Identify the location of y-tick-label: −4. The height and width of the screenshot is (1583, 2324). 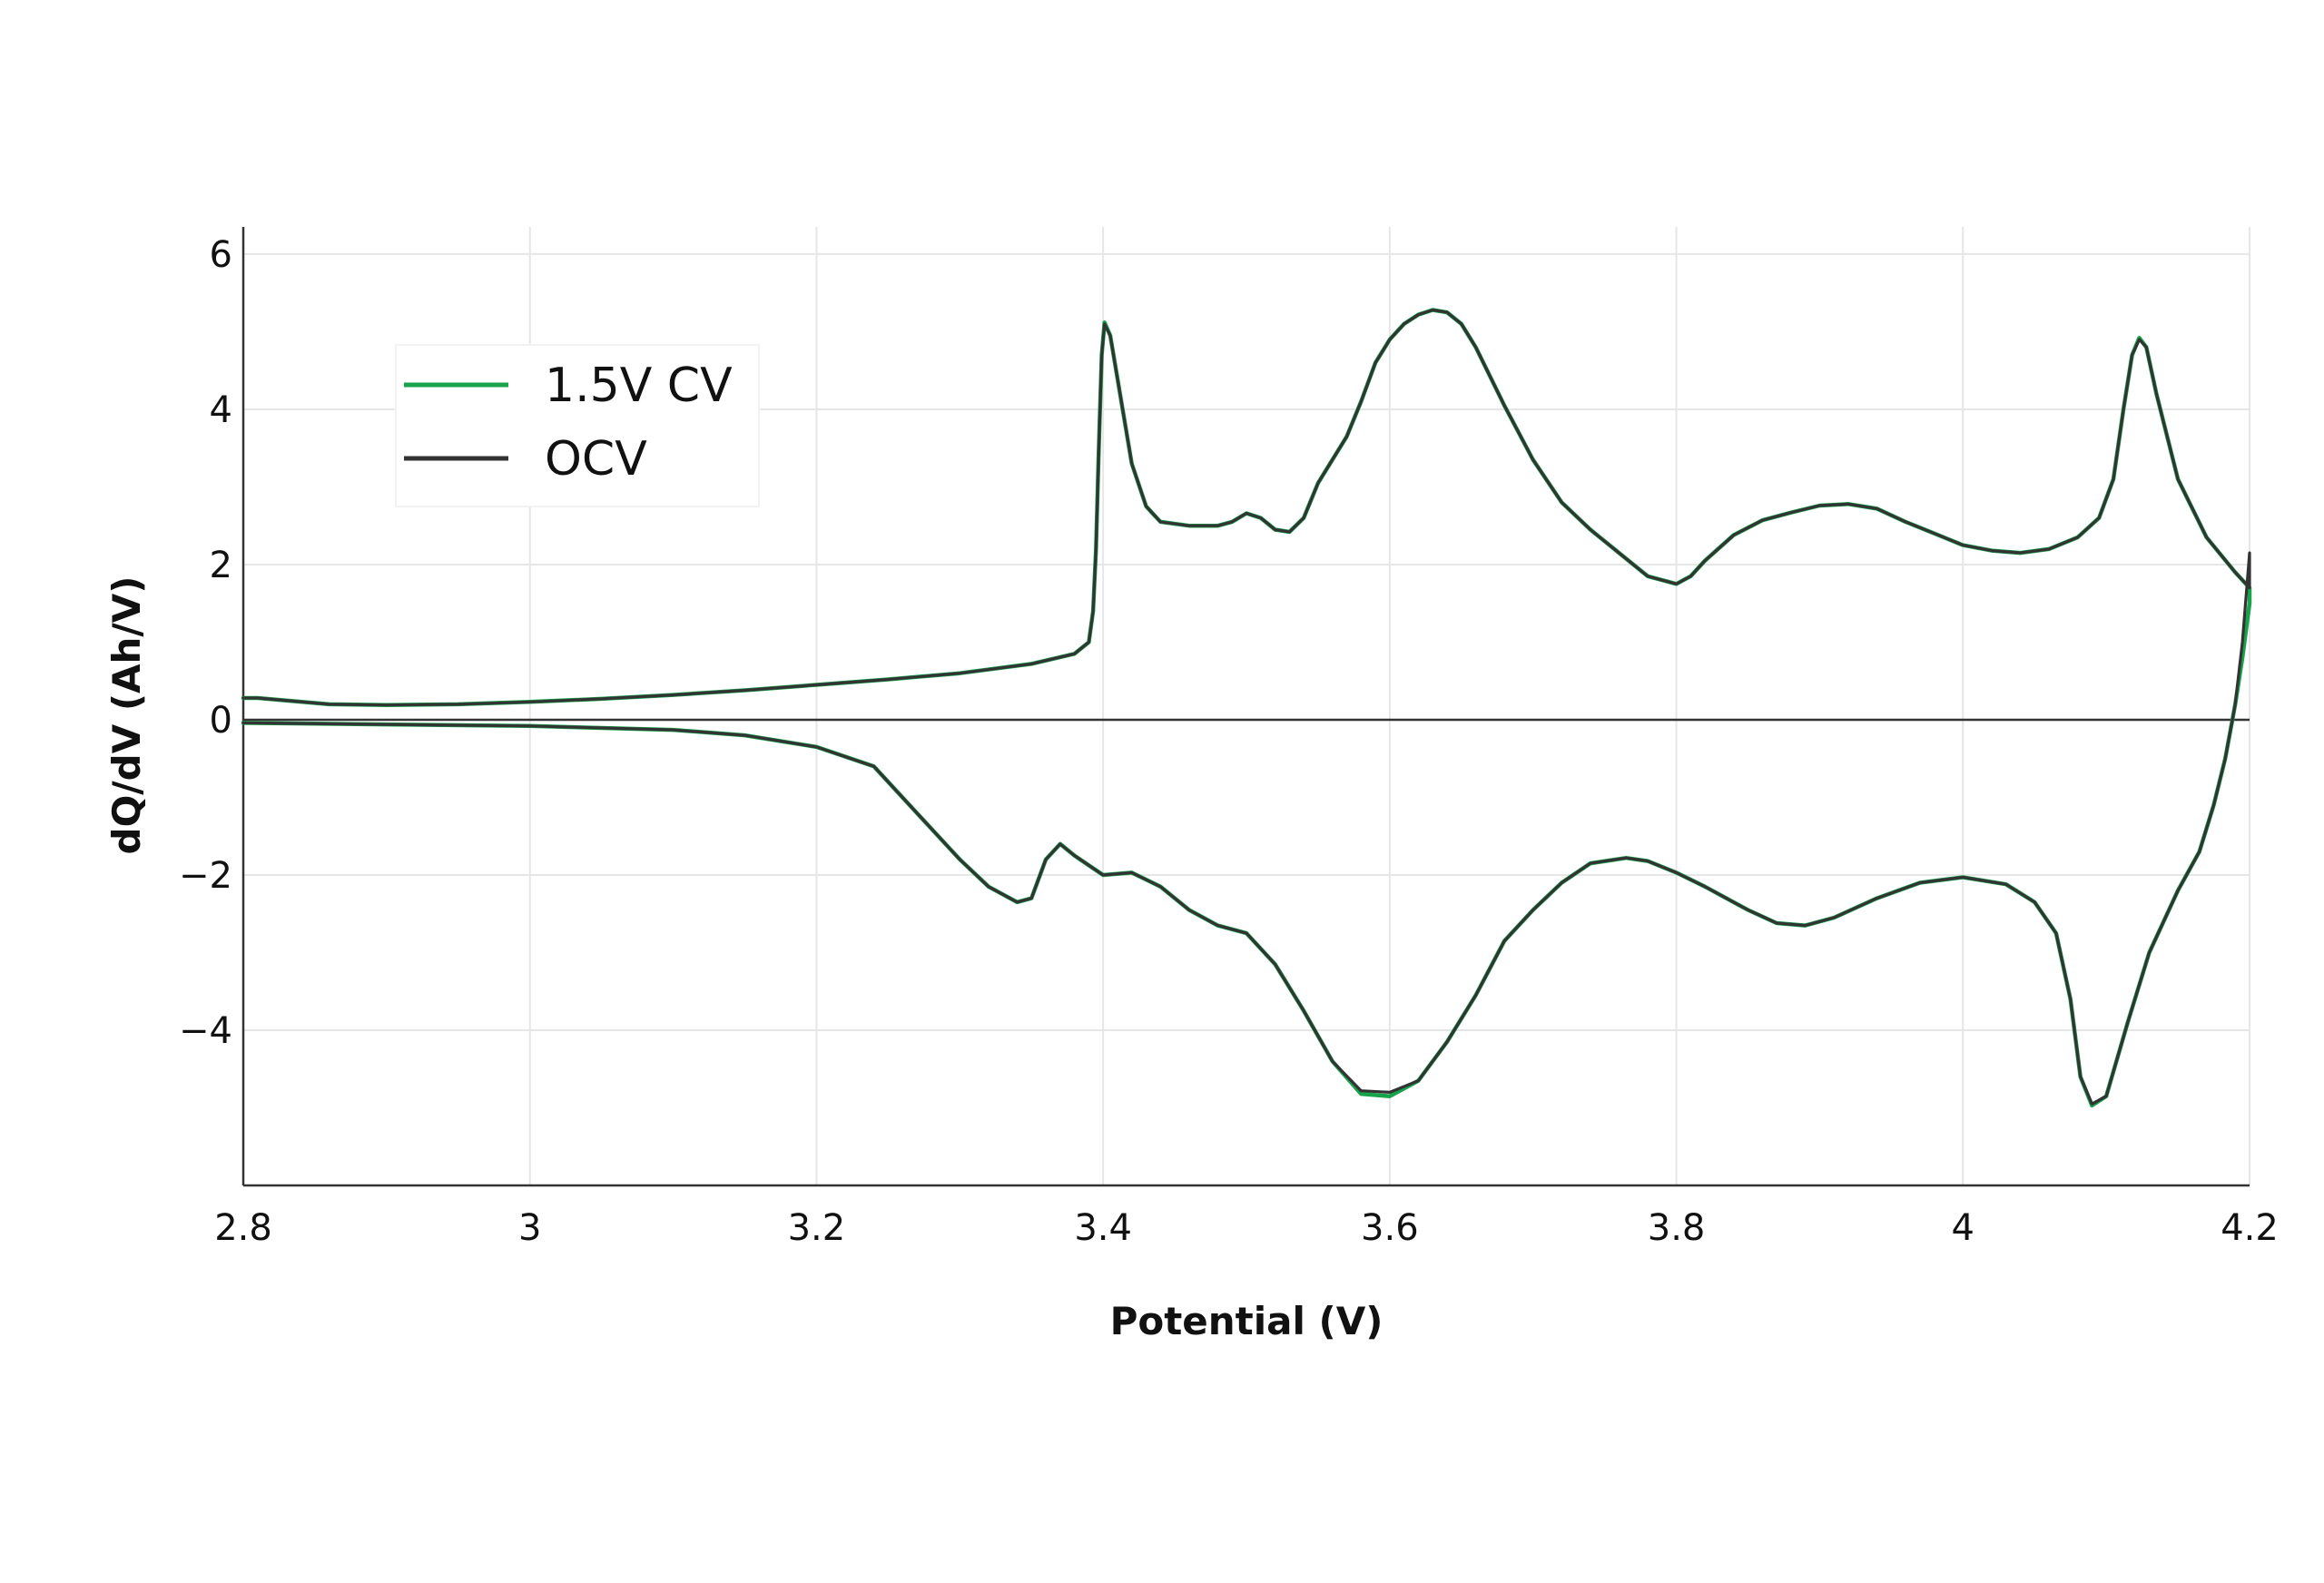
(205, 1031).